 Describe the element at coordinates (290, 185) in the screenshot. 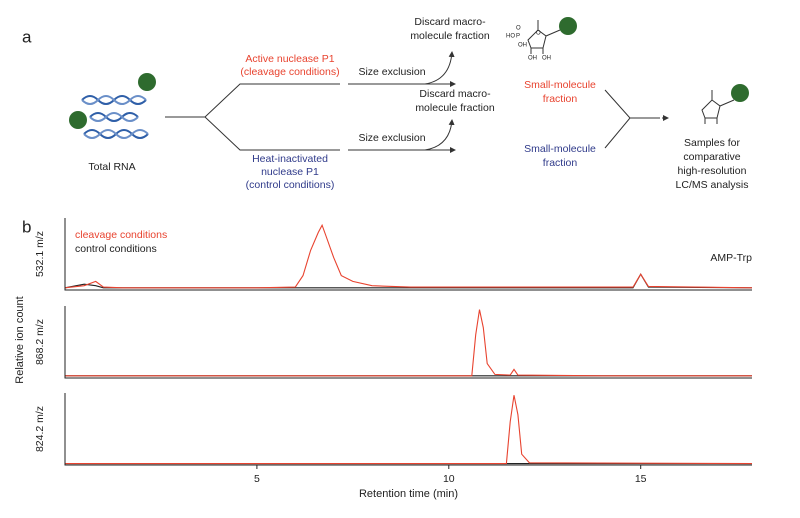

I see `label: (control conditions)` at that location.